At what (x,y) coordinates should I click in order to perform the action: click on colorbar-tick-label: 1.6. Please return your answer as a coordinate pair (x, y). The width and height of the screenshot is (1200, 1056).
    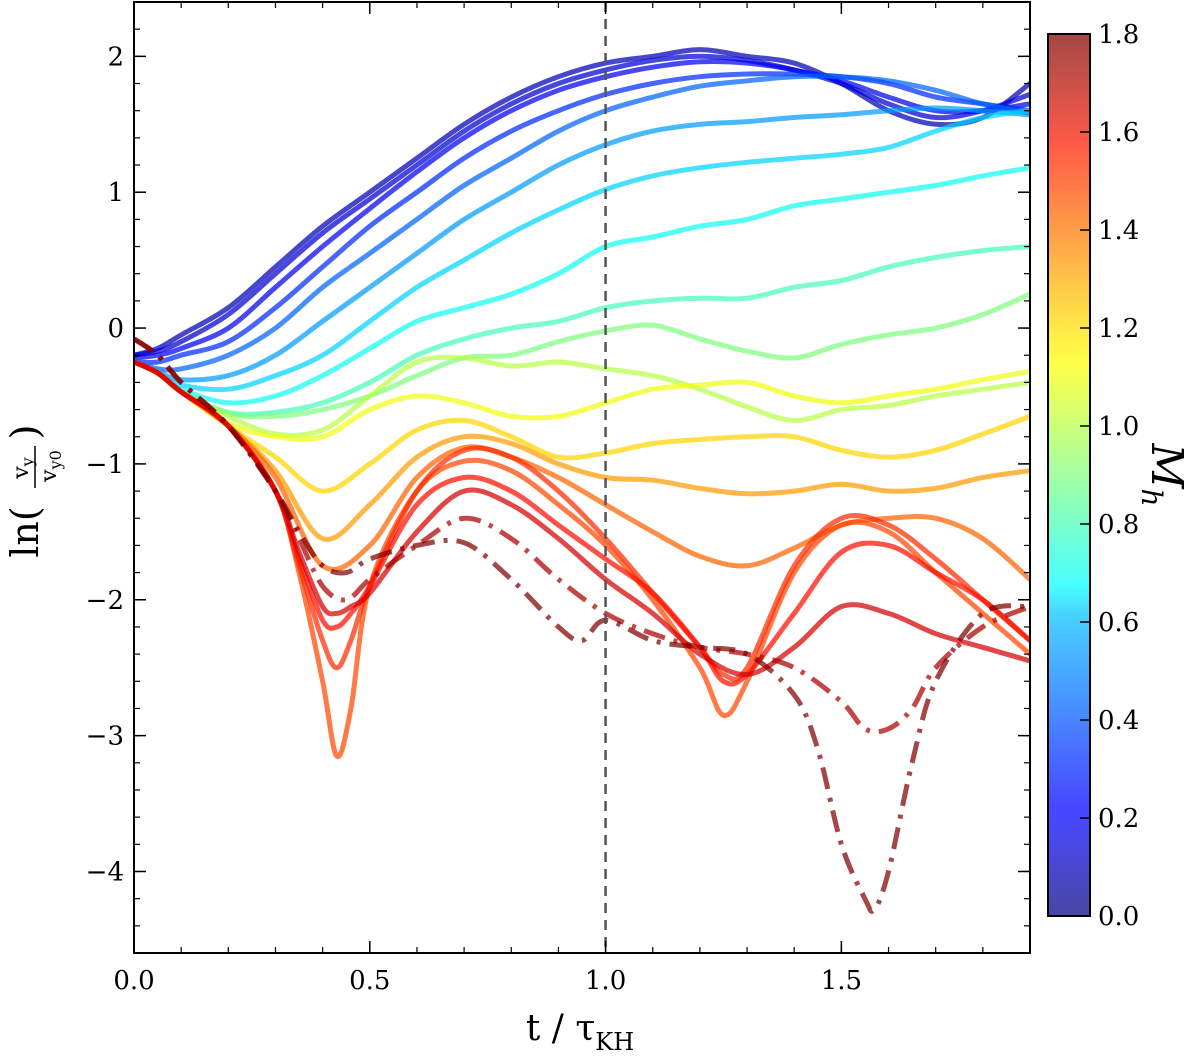
    Looking at the image, I should click on (1118, 133).